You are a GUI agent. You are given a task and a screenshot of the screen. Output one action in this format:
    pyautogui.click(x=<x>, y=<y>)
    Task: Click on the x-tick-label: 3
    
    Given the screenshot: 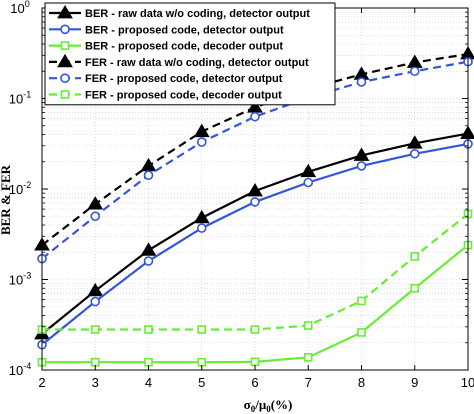 What is the action you would take?
    pyautogui.click(x=95, y=382)
    